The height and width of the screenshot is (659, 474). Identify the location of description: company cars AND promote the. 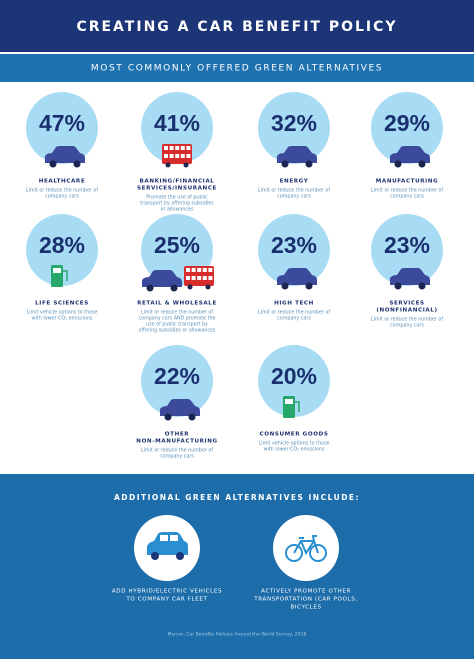
(177, 319).